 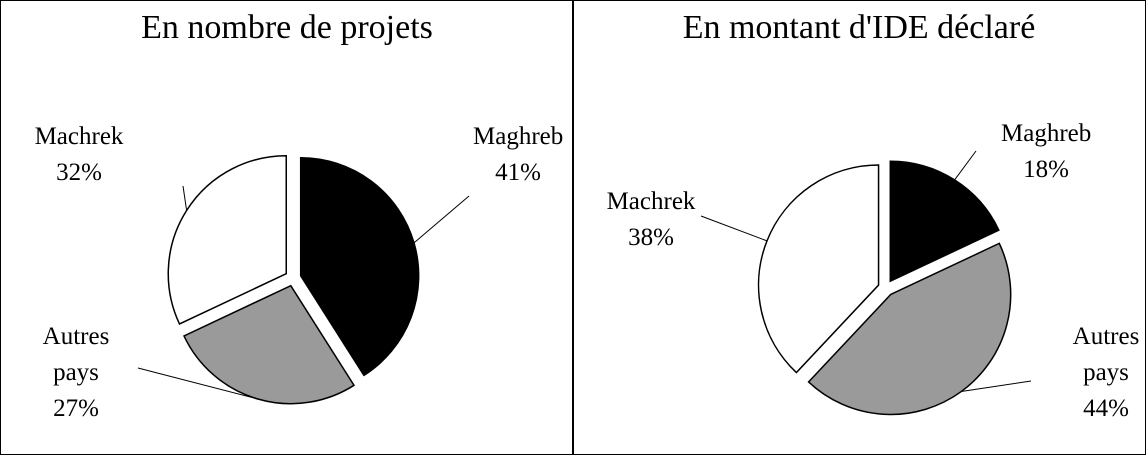 I want to click on value-label: 32%, so click(x=79, y=172).